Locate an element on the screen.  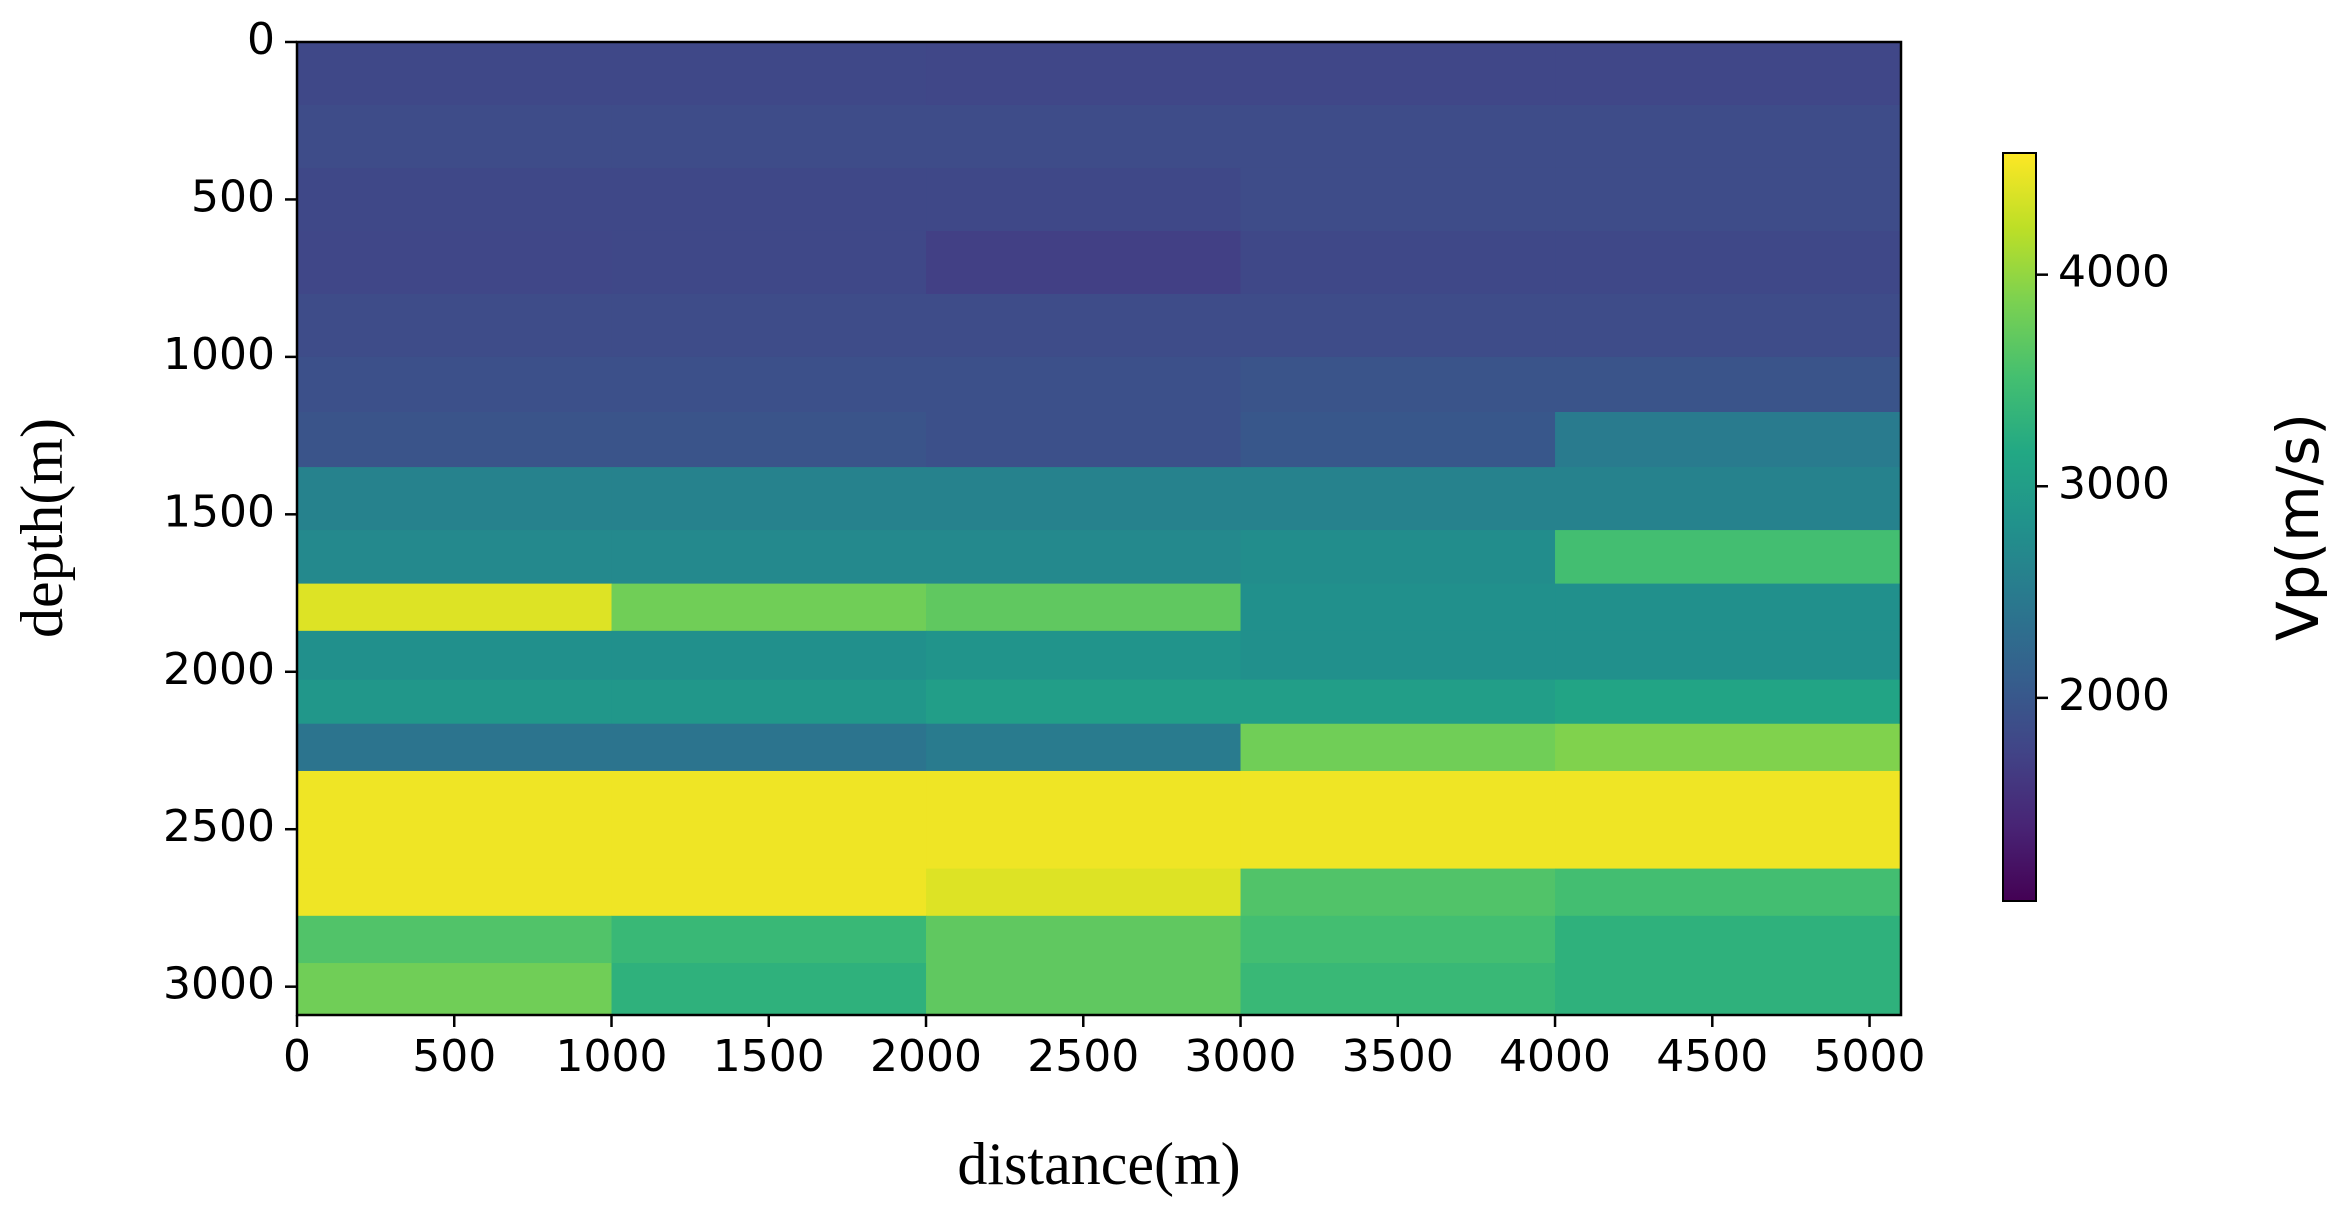
x-tick-label: 2500 is located at coordinates (1083, 1056).